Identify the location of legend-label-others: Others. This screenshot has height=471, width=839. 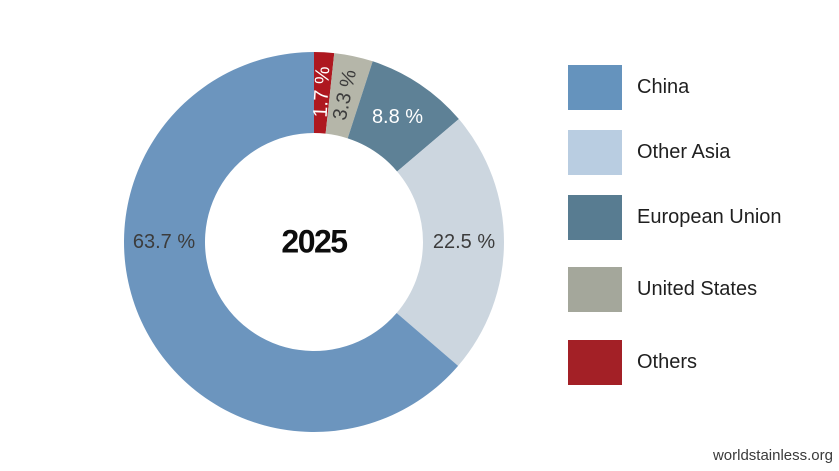
(667, 362).